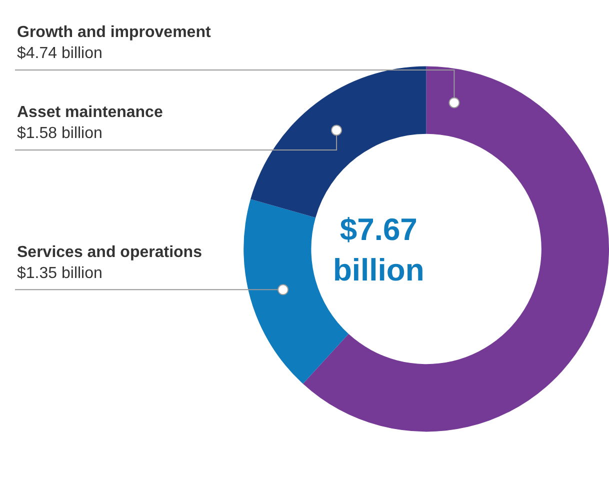  Describe the element at coordinates (59, 53) in the screenshot. I see `data-label: $4.74 billion` at that location.